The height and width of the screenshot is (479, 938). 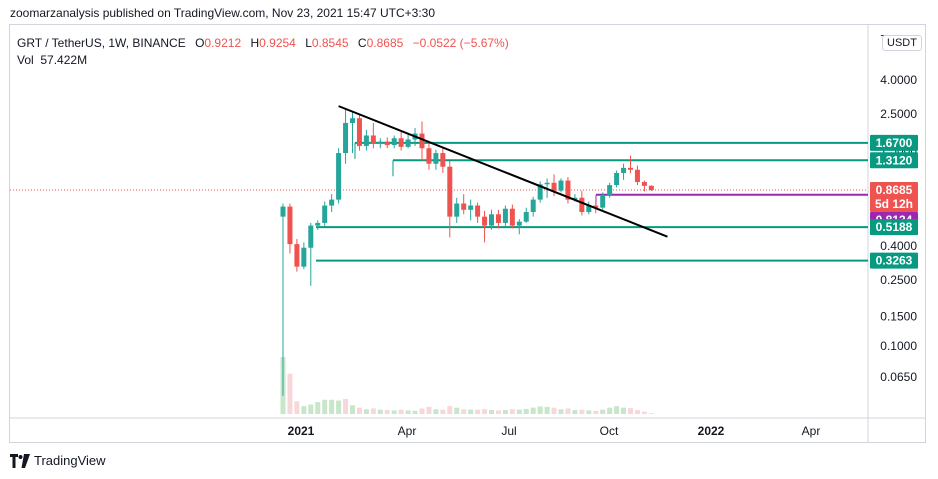 I want to click on price-label: 1.3120, so click(x=894, y=160).